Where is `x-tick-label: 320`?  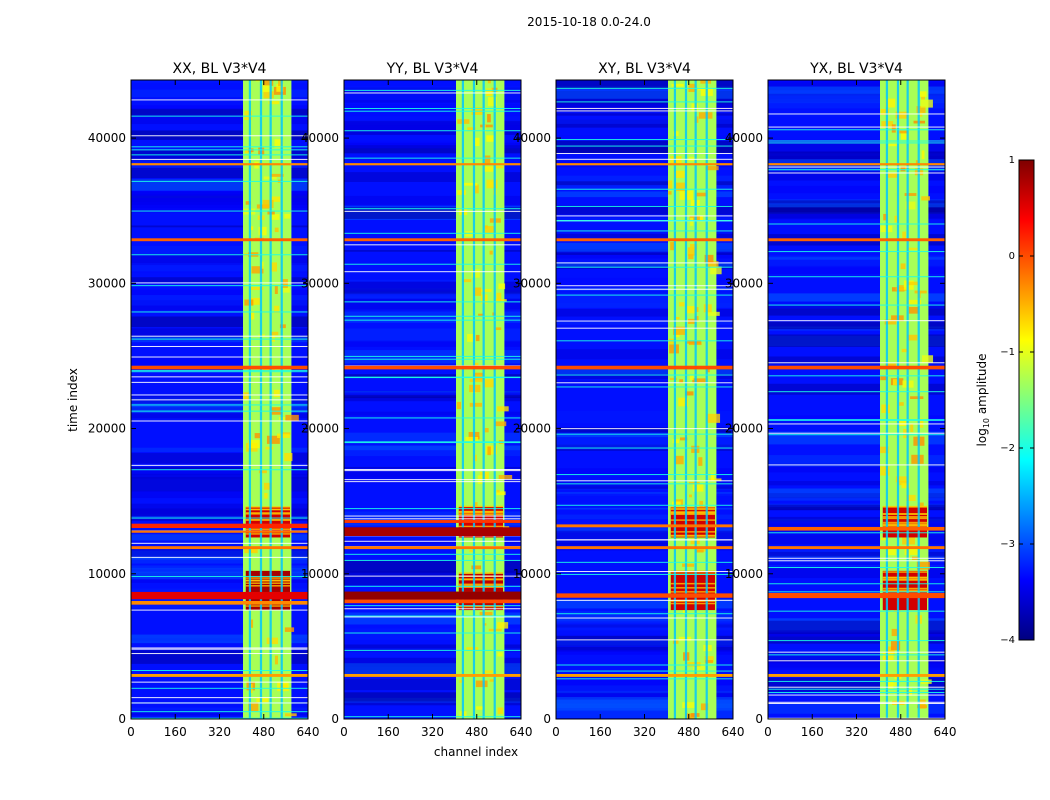
x-tick-label: 320 is located at coordinates (644, 732).